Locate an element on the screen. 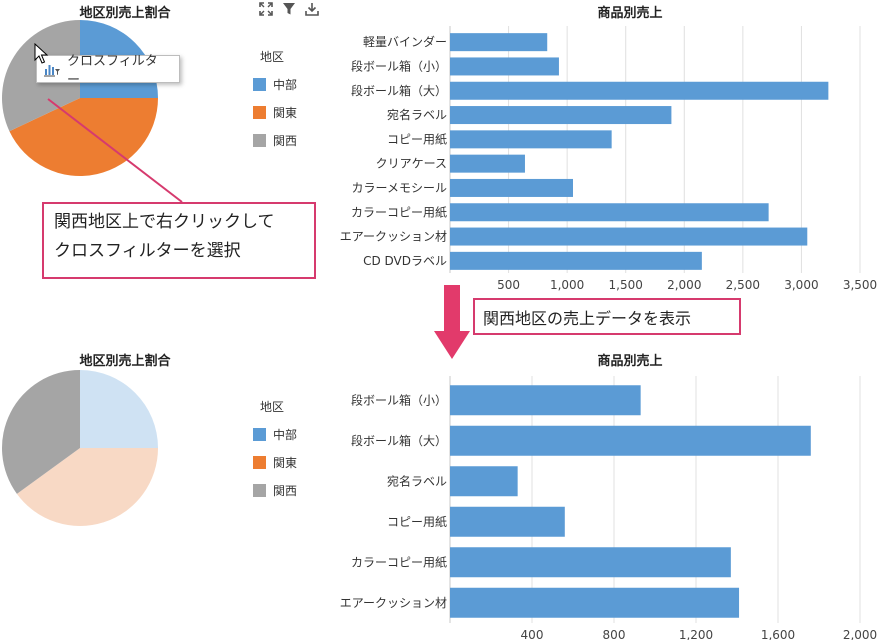 Image resolution: width=880 pixels, height=640 pixels. x-tick-label: 3,500 is located at coordinates (860, 285).